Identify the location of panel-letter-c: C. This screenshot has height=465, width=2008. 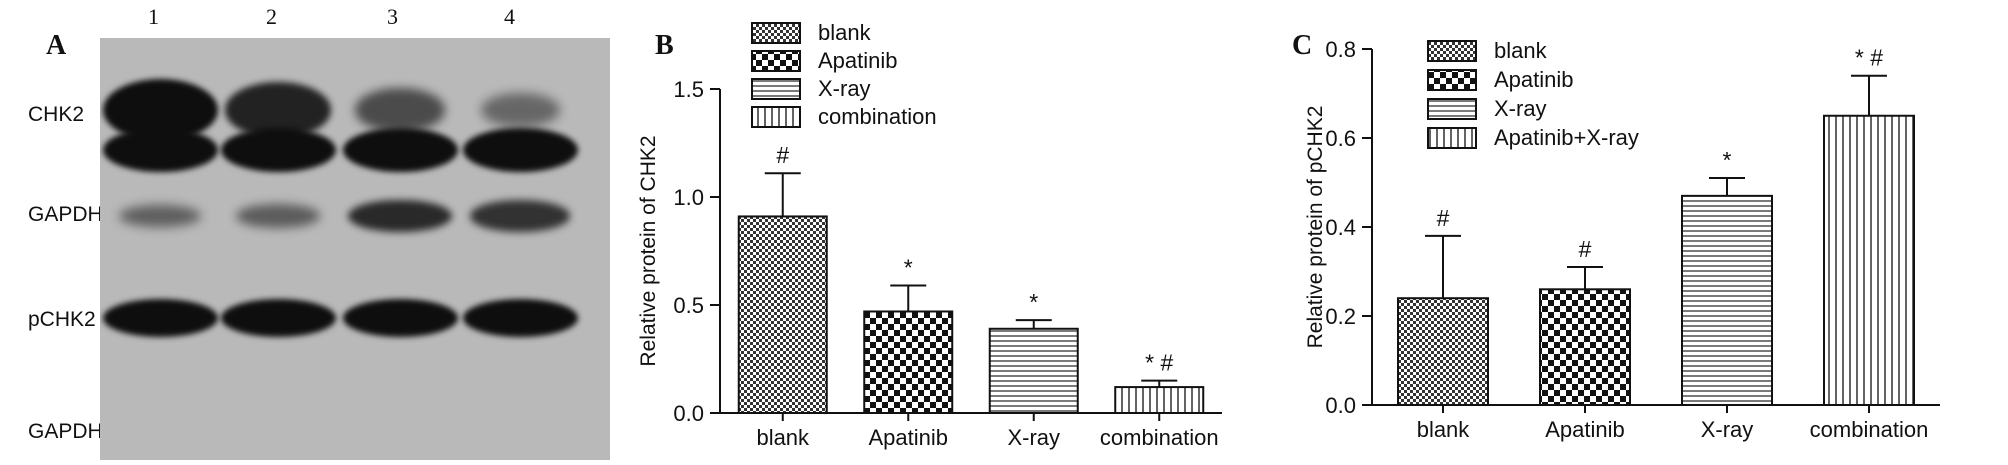
(1302, 45).